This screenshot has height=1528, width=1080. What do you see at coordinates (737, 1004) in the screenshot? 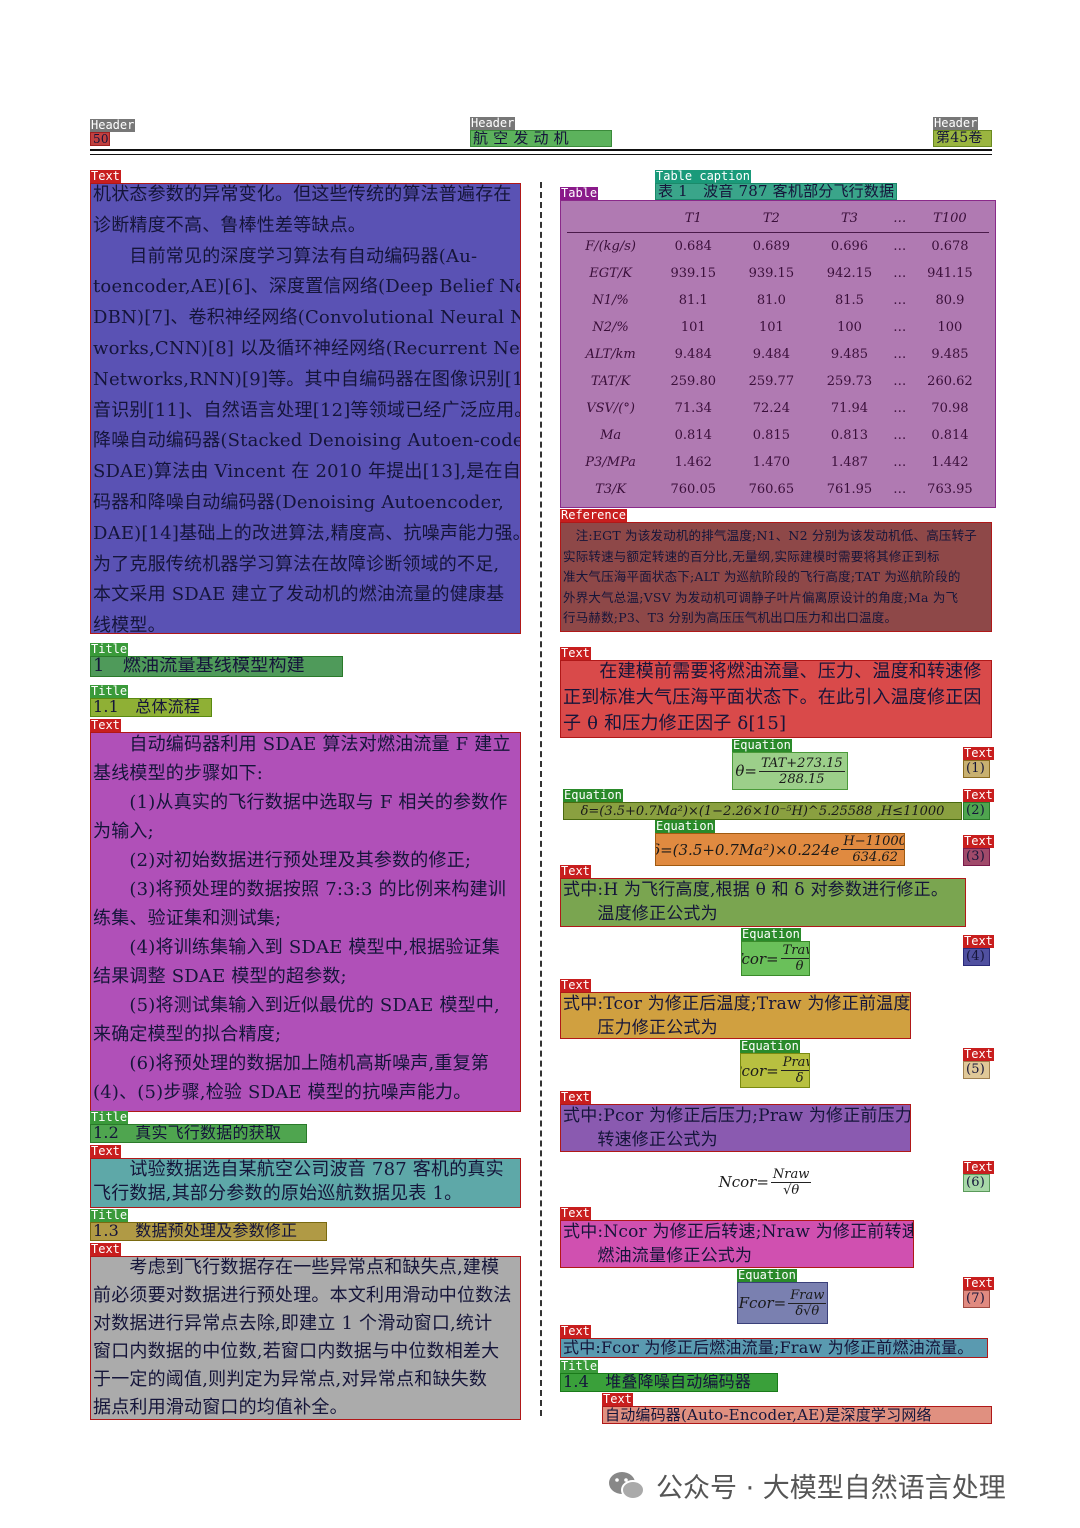
I see `text-block-pressure-line: 式中:Tcor 为修正后温度;Traw 为修正前温度。` at bounding box center [737, 1004].